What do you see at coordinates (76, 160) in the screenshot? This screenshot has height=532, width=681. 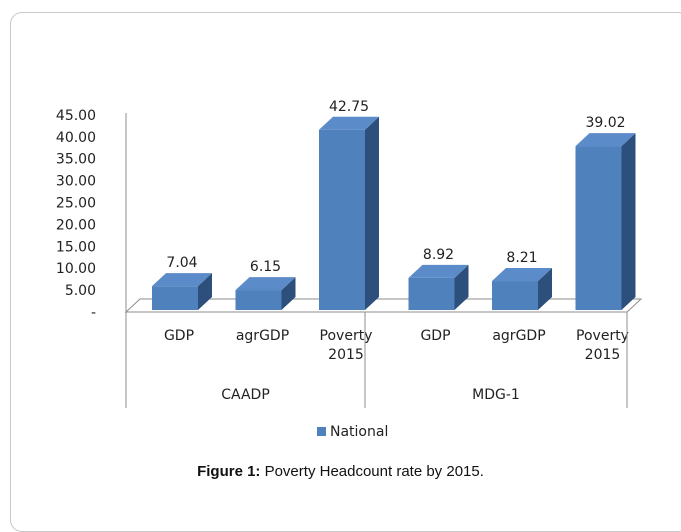 I see `y-tick-label: 35.00` at bounding box center [76, 160].